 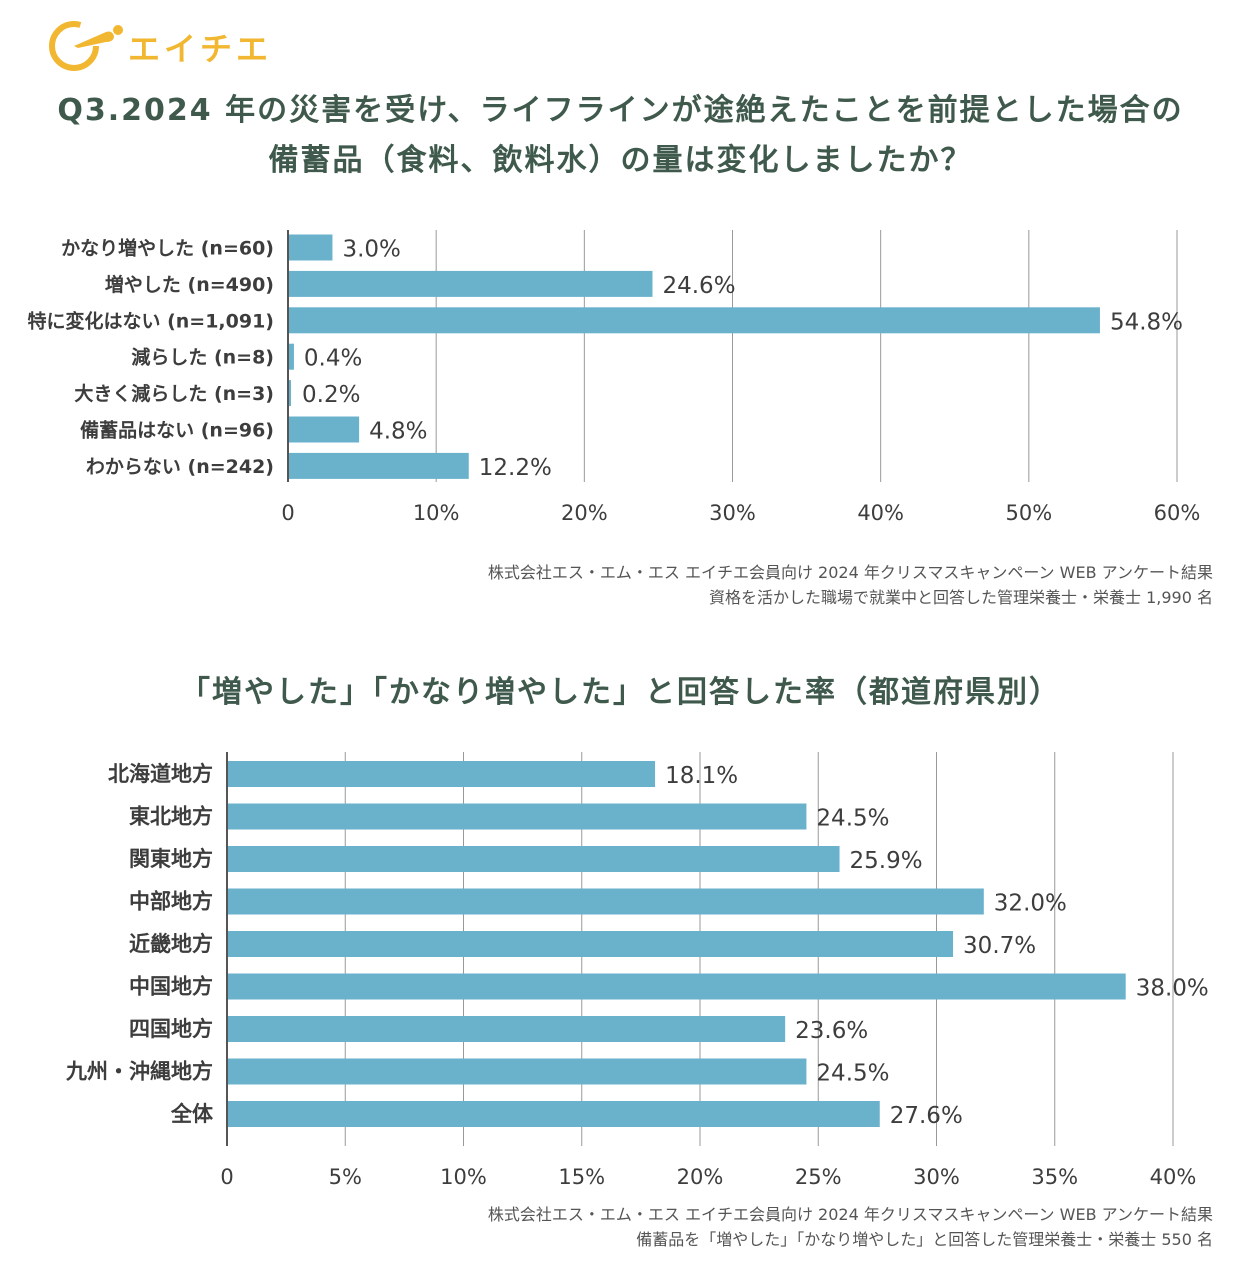 What do you see at coordinates (333, 359) in the screenshot?
I see `data-label: 0.4%` at bounding box center [333, 359].